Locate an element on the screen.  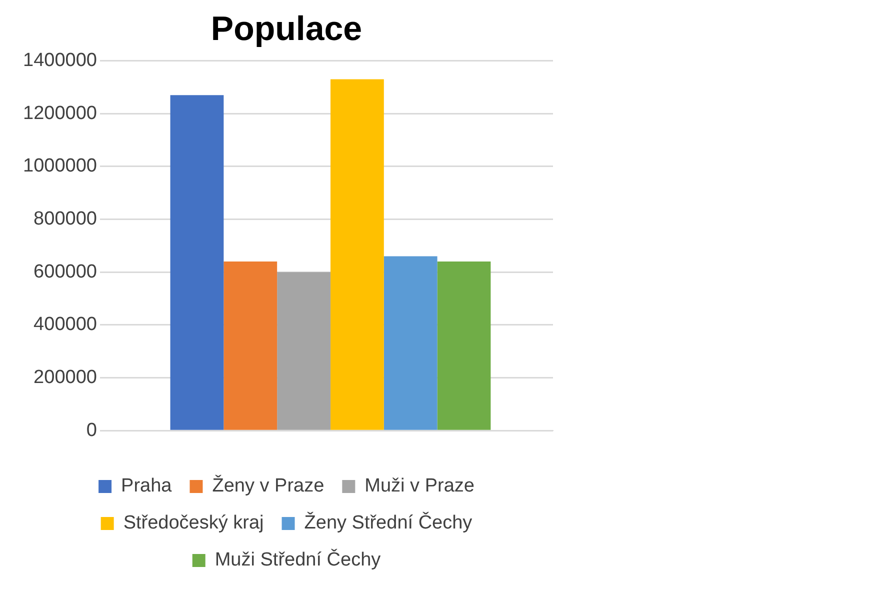
y-tick-label: 1200000 is located at coordinates (60, 113).